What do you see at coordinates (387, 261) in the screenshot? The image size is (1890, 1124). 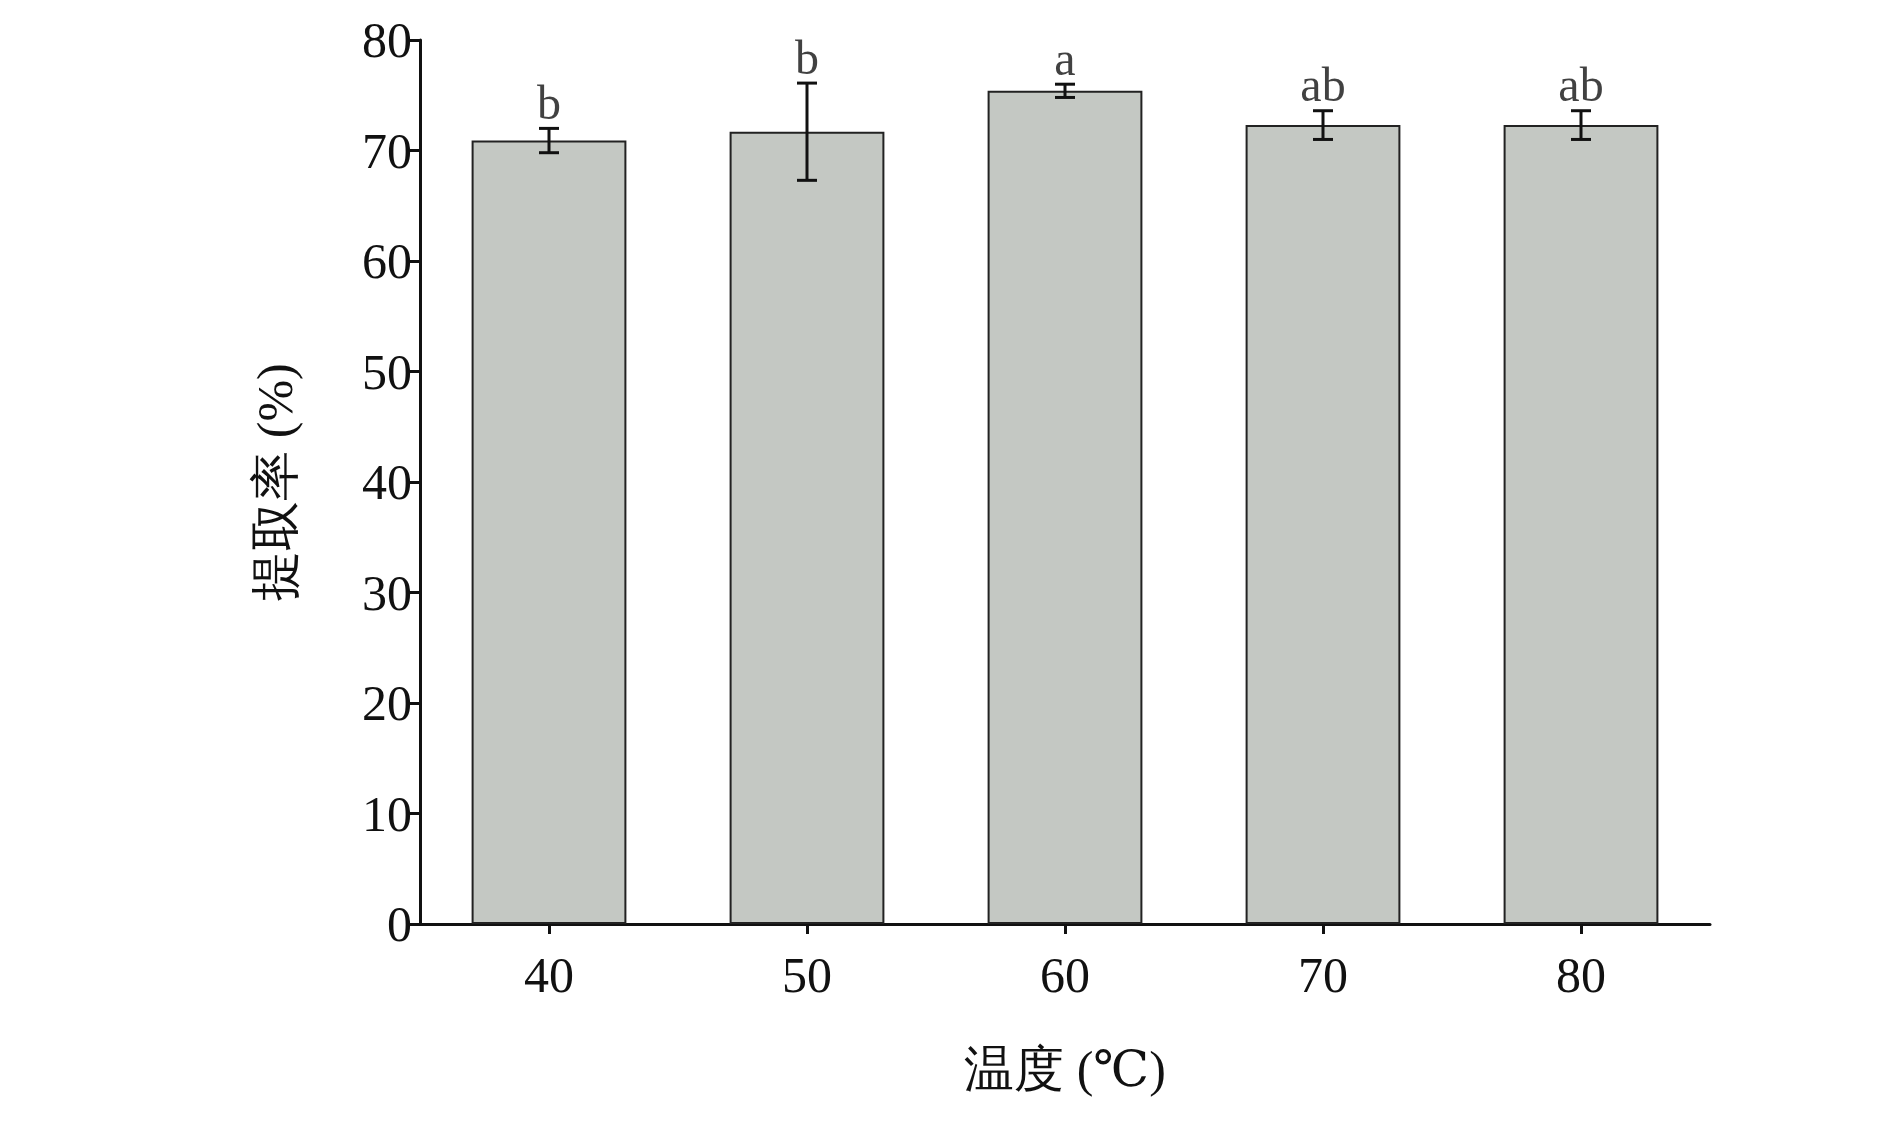 I see `y-tick-label: 60` at bounding box center [387, 261].